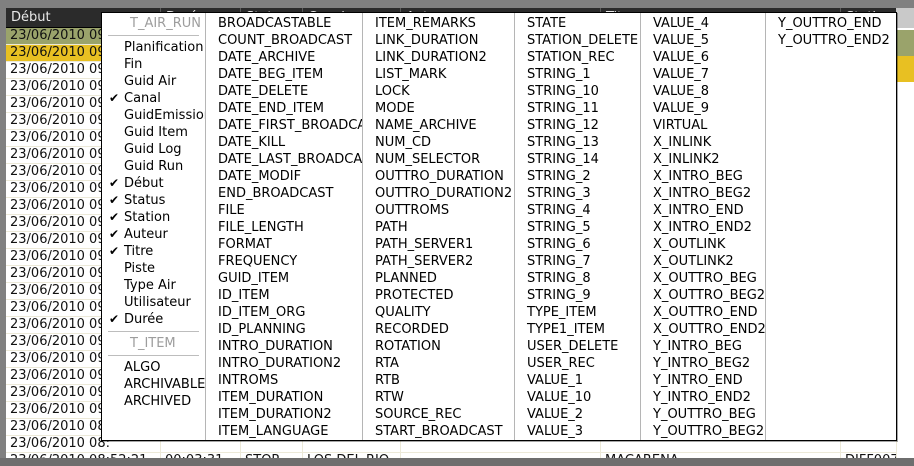 The width and height of the screenshot is (914, 466). Describe the element at coordinates (577, 142) in the screenshot. I see `menu-item: STRING_13` at that location.